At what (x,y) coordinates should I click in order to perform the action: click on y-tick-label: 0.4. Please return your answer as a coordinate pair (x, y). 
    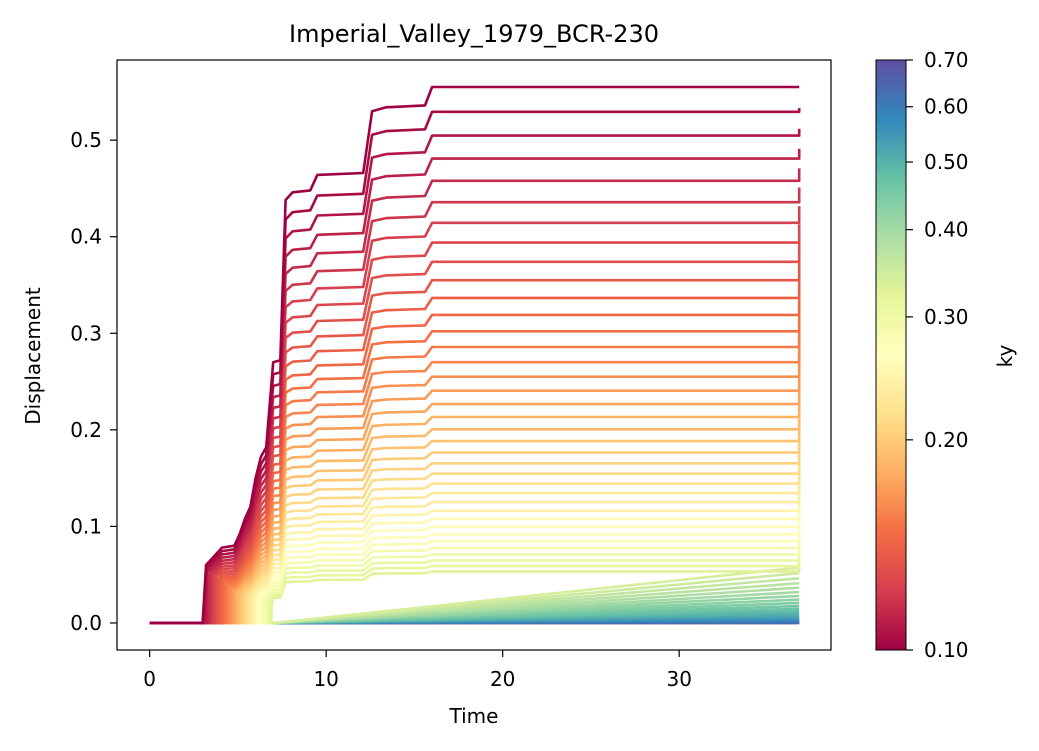
    Looking at the image, I should click on (86, 237).